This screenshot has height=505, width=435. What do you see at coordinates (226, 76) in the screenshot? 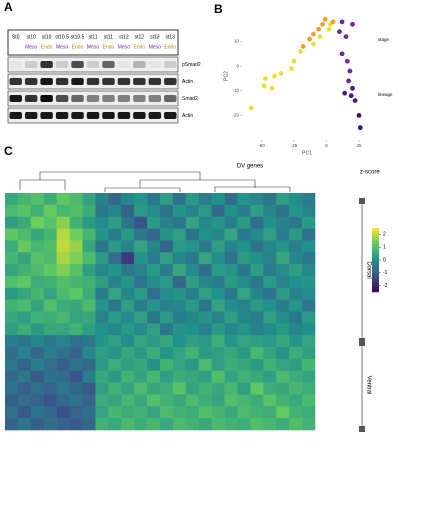
I see `y-axis-label: PC2` at bounding box center [226, 76].